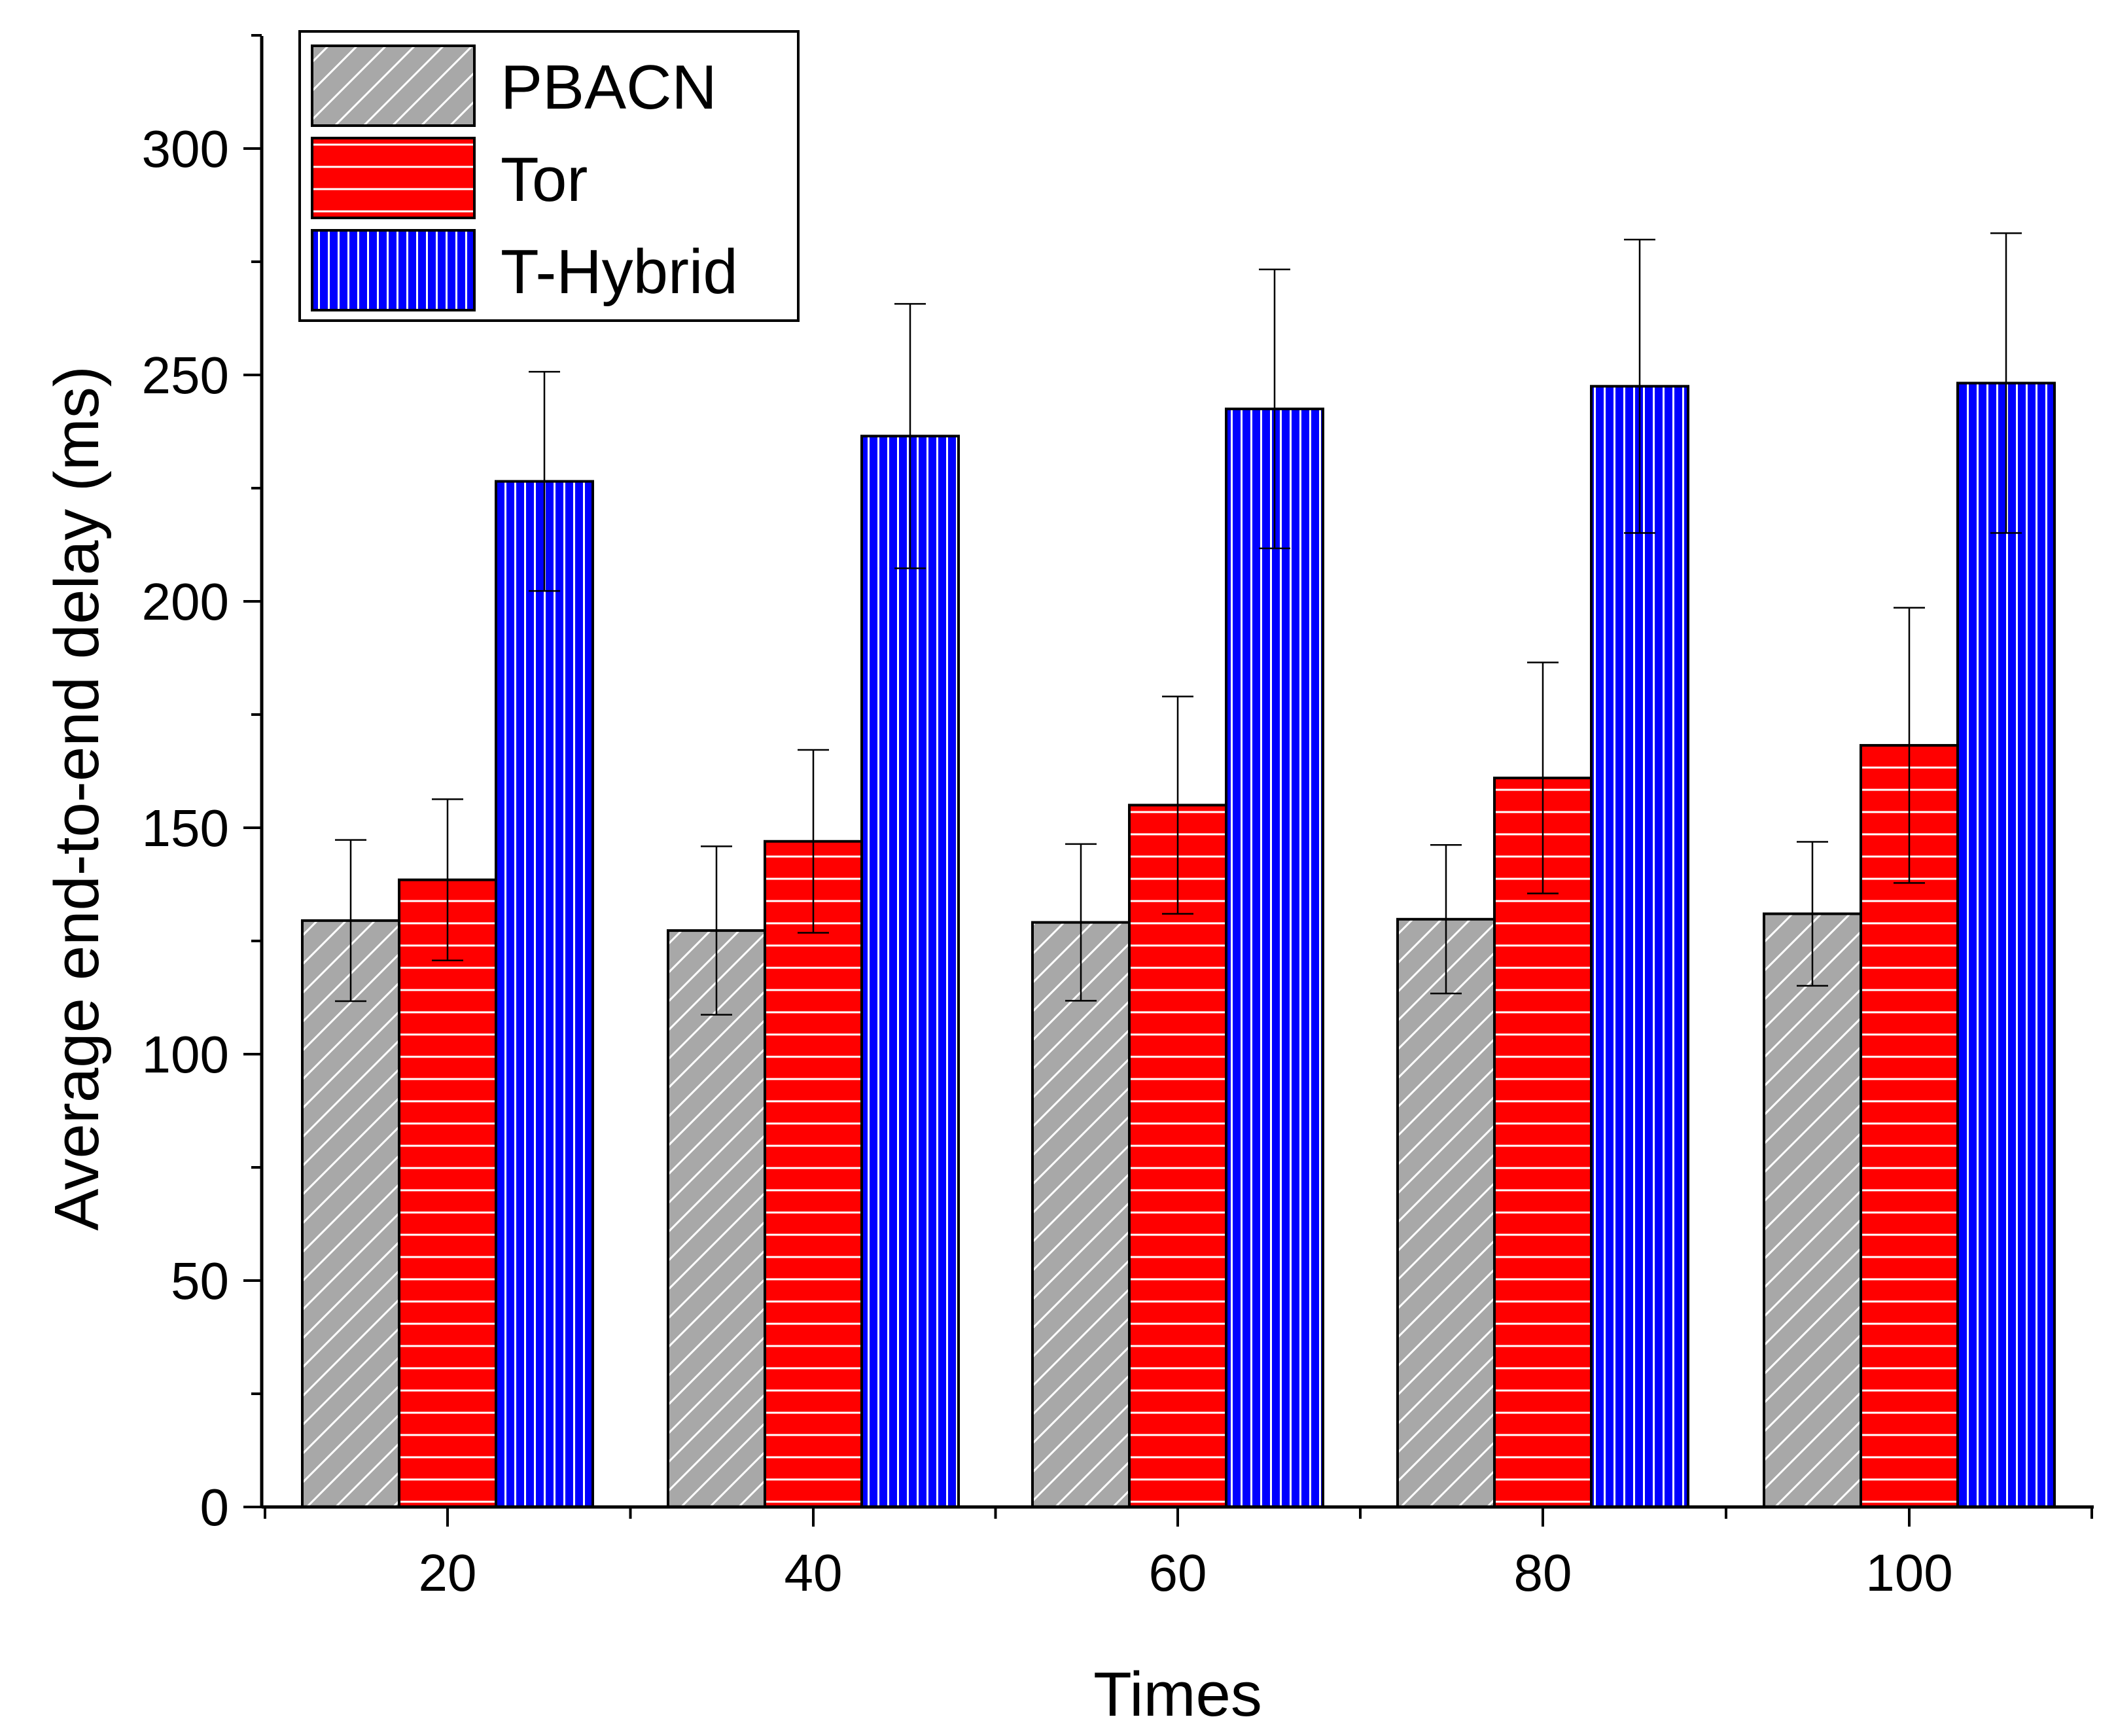 The height and width of the screenshot is (1736, 2116). I want to click on legend-swatch-t-hybrid, so click(393, 270).